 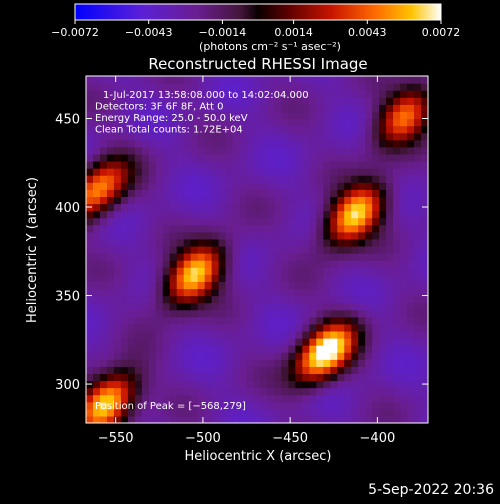 What do you see at coordinates (75, 32) in the screenshot?
I see `colorbar-tick-label: −0.0072` at bounding box center [75, 32].